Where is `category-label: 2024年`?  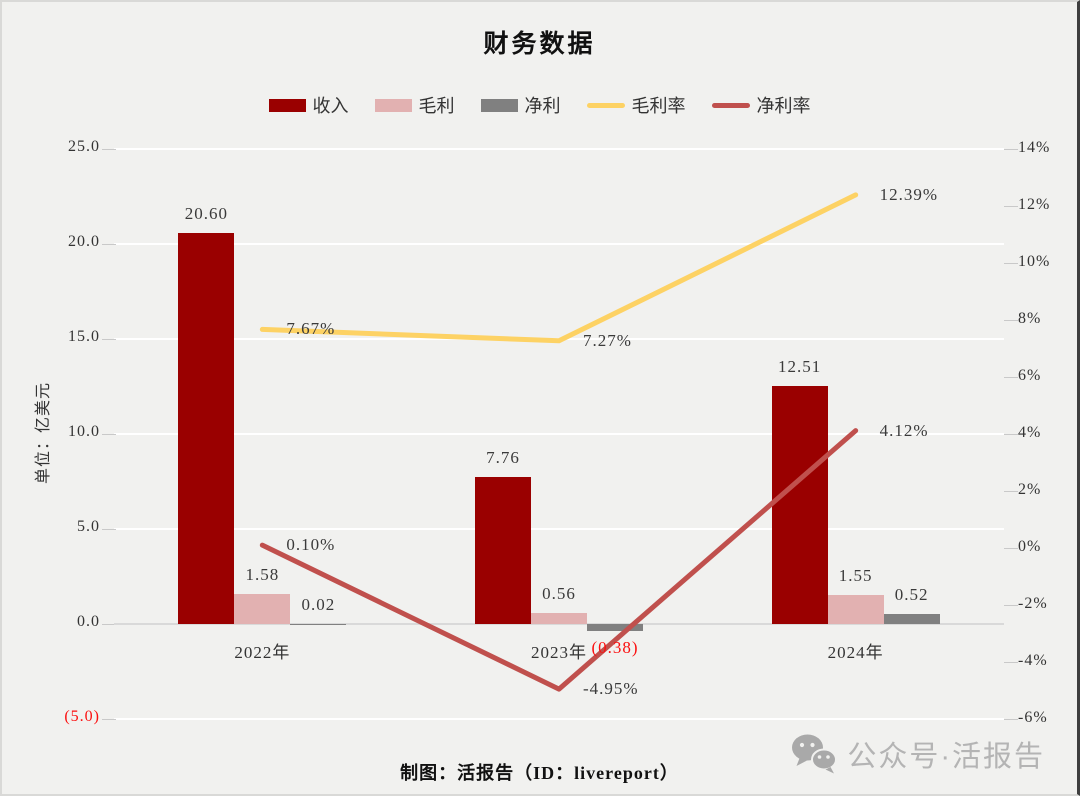 category-label: 2024年 is located at coordinates (855, 652).